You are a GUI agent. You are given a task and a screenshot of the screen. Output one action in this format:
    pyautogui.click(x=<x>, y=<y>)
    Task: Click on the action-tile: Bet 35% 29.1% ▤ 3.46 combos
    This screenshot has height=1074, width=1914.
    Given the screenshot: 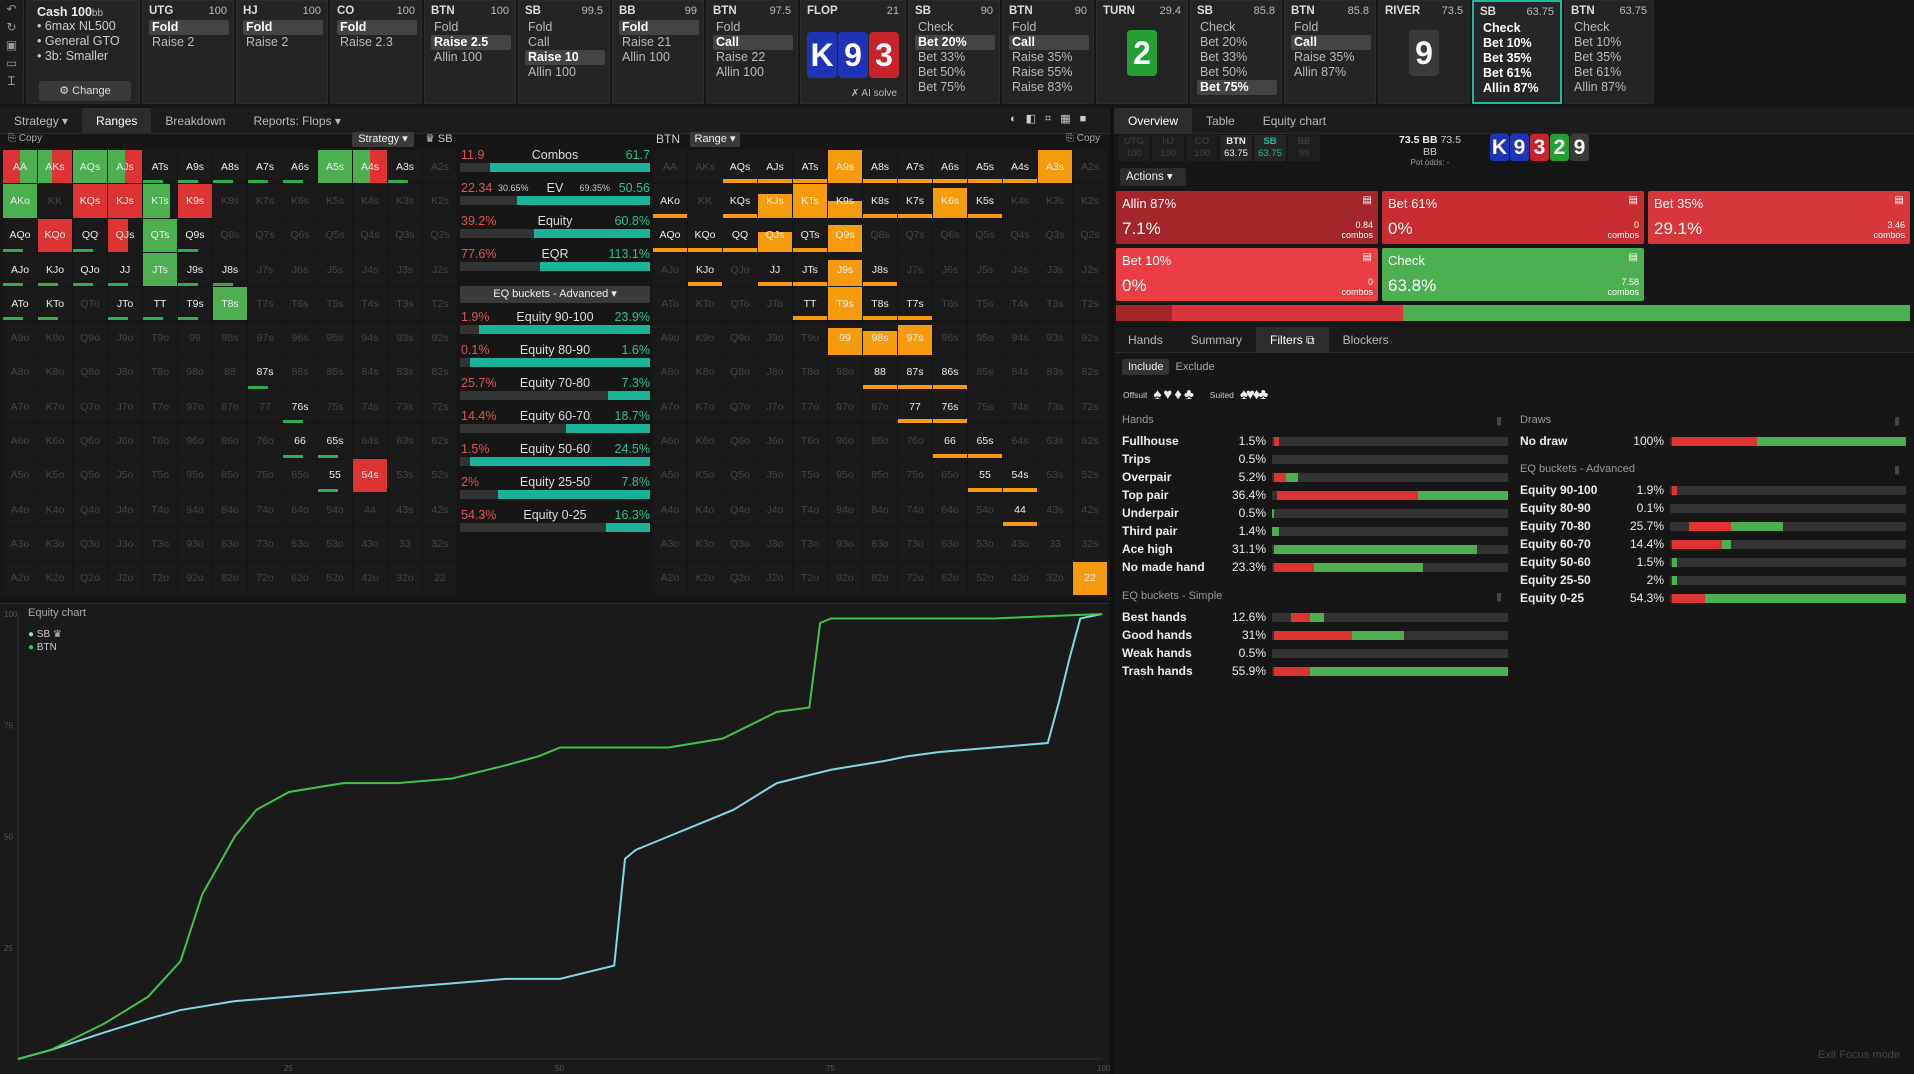 What is the action you would take?
    pyautogui.click(x=1779, y=217)
    